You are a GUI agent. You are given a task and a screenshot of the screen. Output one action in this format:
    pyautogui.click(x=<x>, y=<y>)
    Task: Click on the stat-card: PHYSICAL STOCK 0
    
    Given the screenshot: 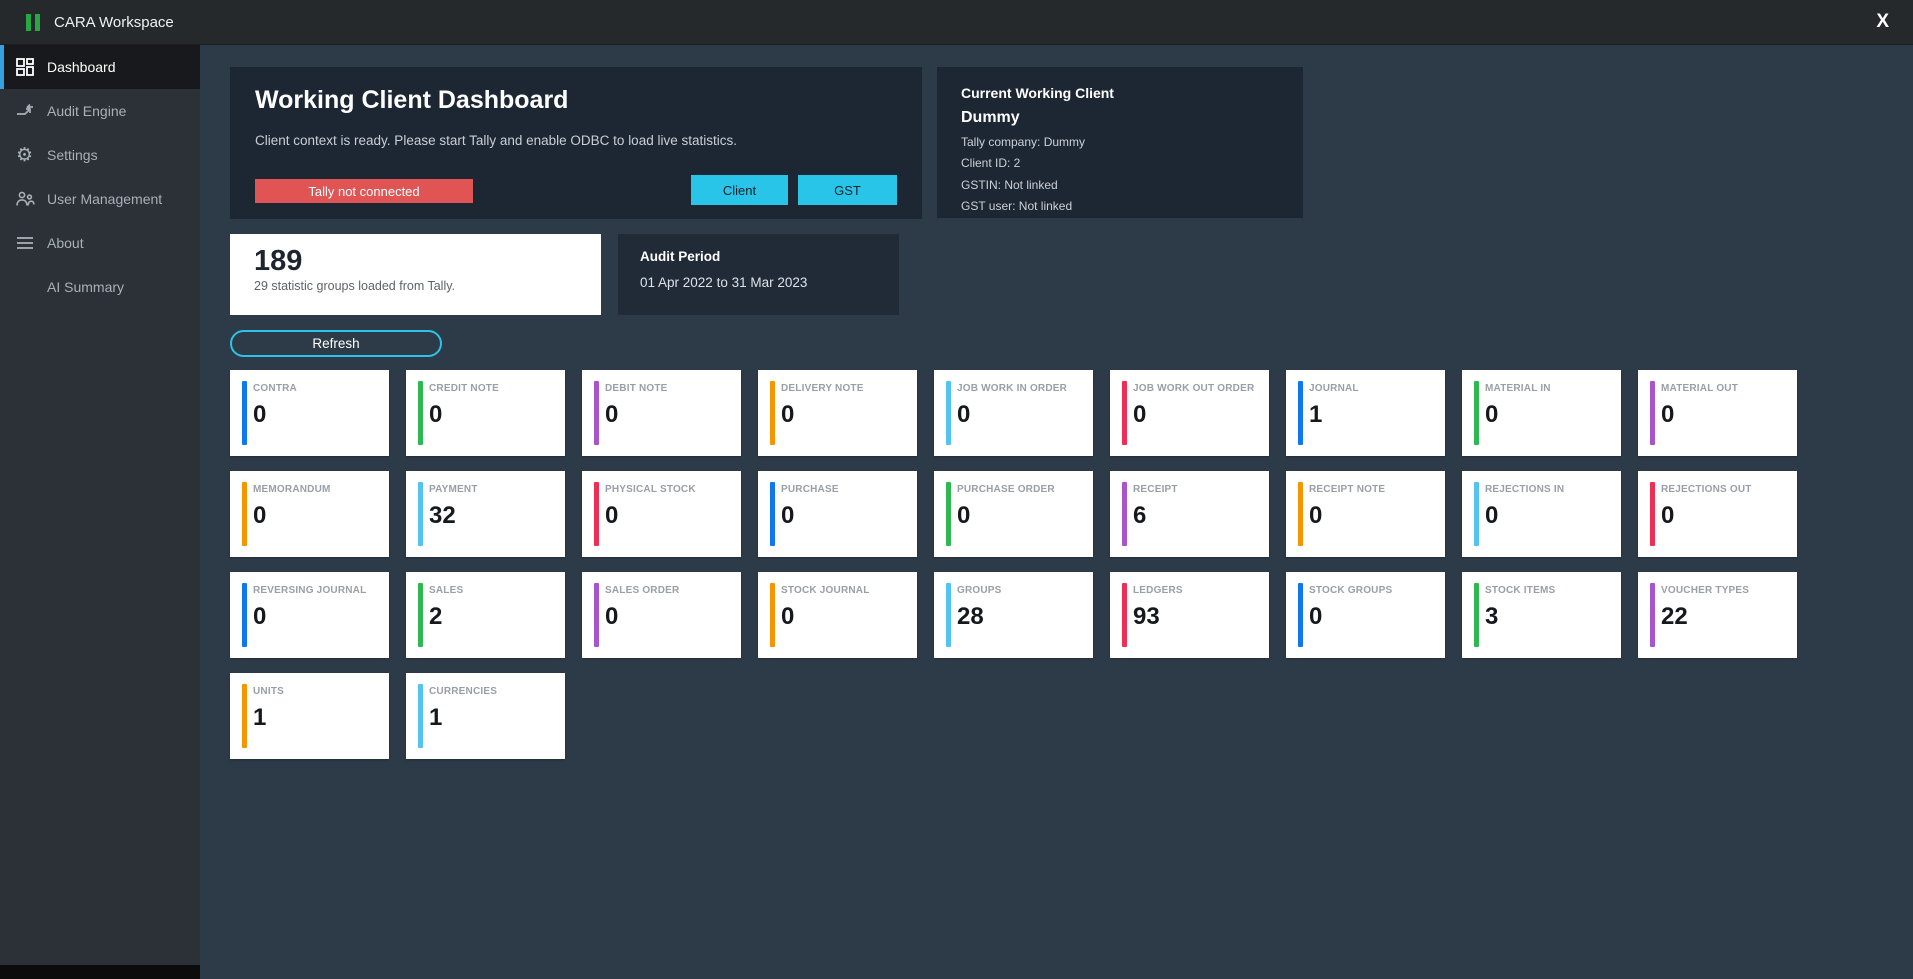 What is the action you would take?
    pyautogui.click(x=661, y=514)
    